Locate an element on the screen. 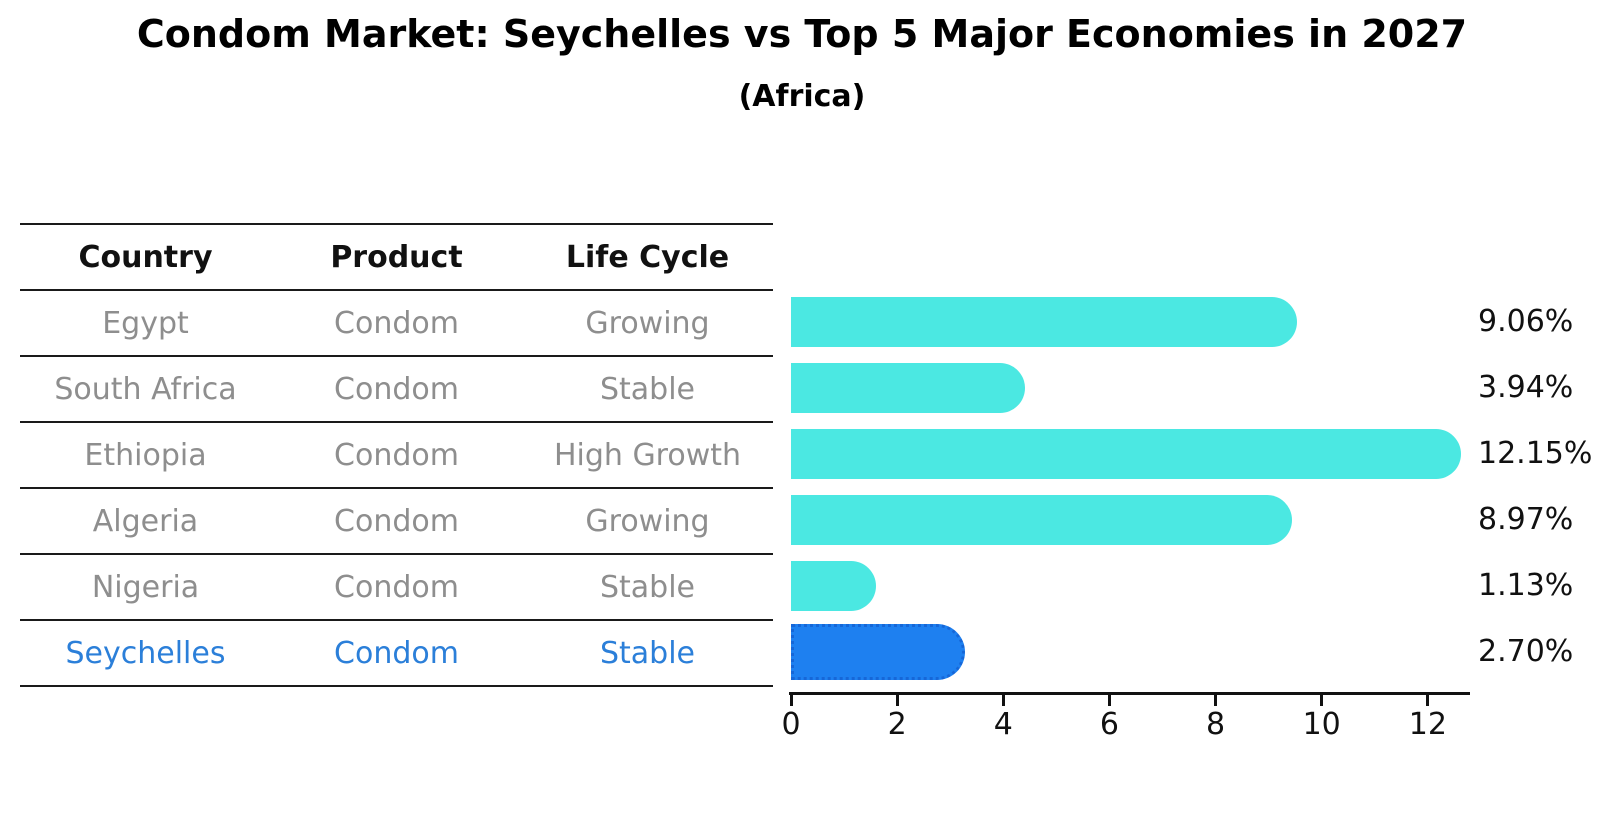 The image size is (1604, 823). table-cell-country: Seychelles is located at coordinates (145, 653).